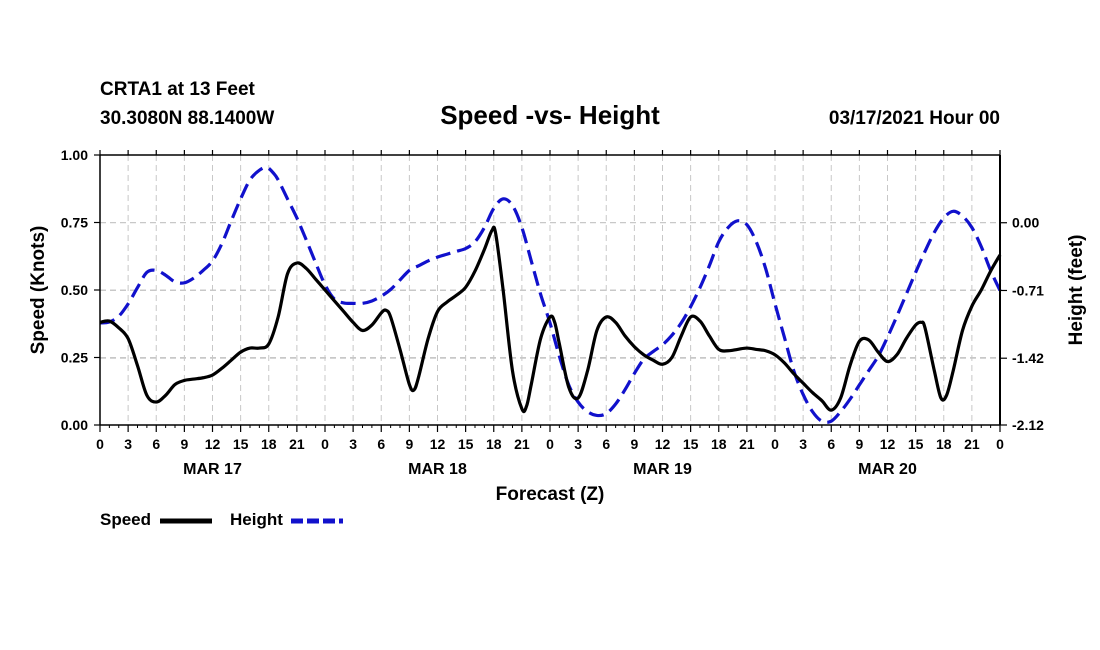 The image size is (1100, 650). I want to click on right-tick-label: -2.12, so click(1028, 425).